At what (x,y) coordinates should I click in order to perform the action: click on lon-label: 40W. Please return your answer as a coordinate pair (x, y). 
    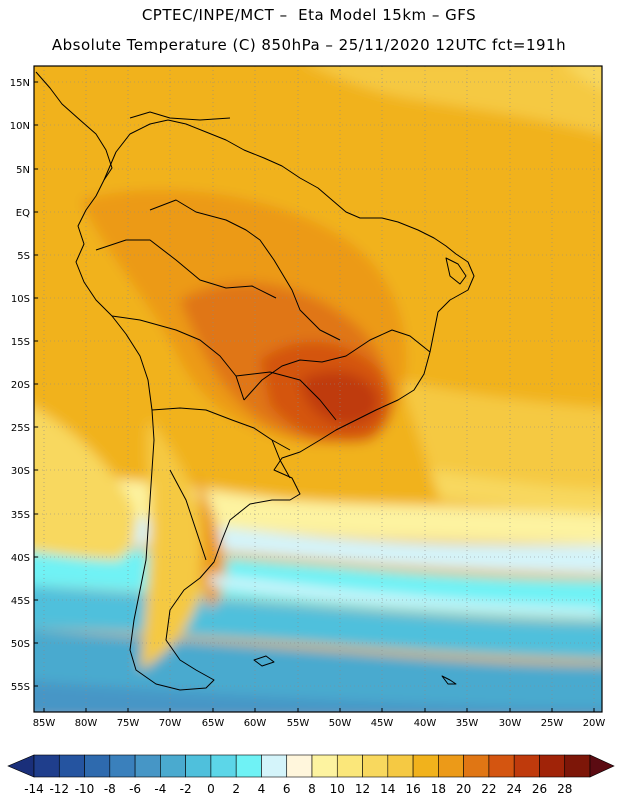
    Looking at the image, I should click on (425, 723).